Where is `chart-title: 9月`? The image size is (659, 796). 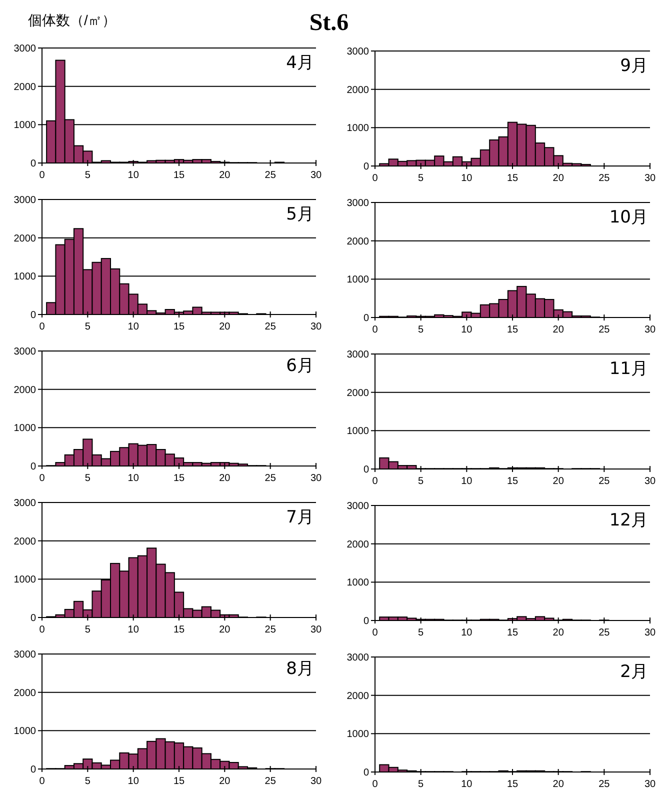 chart-title: 9月 is located at coordinates (634, 66).